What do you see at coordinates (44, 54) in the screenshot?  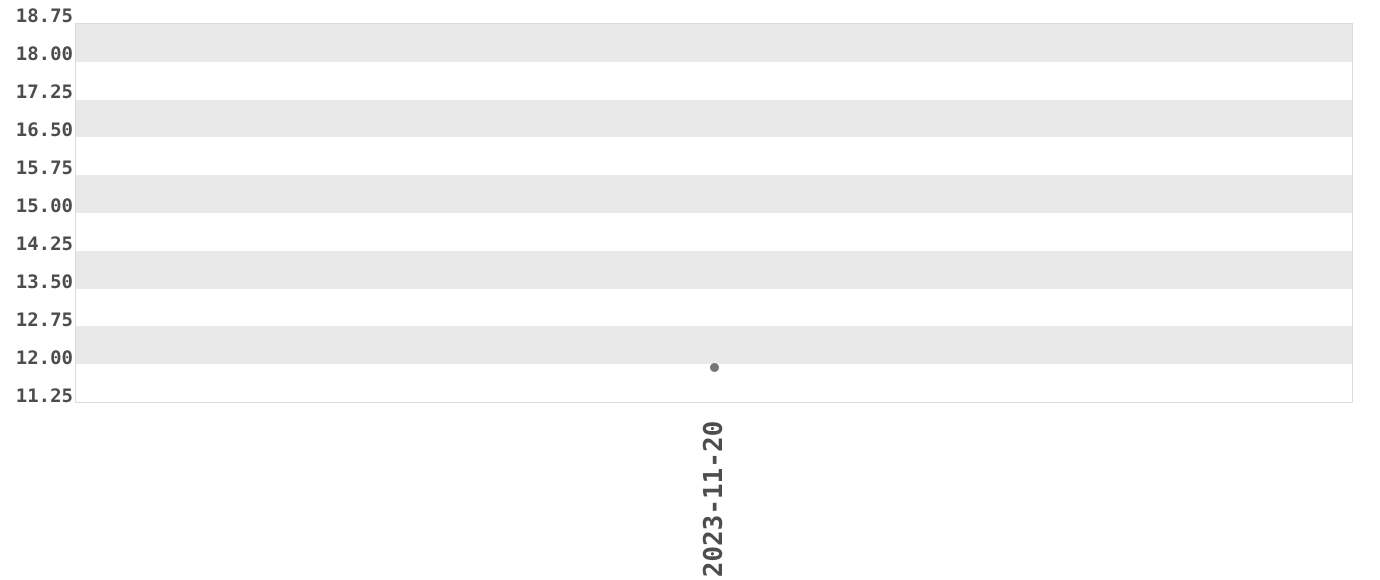 I see `y-tick-label: 18.00` at bounding box center [44, 54].